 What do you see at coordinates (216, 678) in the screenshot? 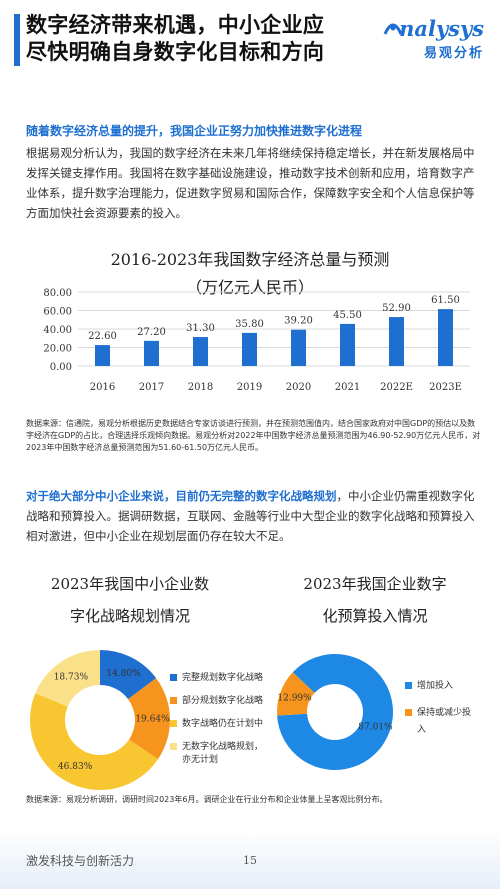
I see `legend-item-complete: 完整规划数字化战略` at bounding box center [216, 678].